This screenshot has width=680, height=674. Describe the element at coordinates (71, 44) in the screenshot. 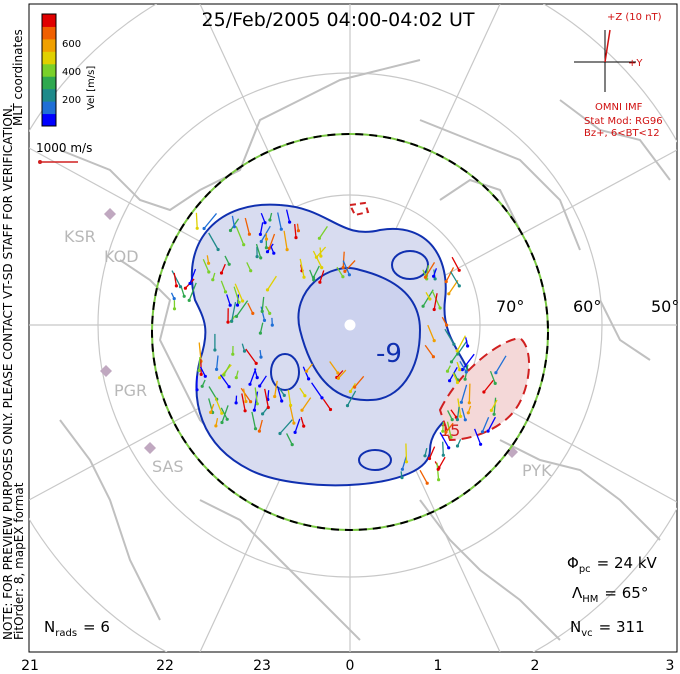

I see `colorbar-tick-600: 600` at that location.